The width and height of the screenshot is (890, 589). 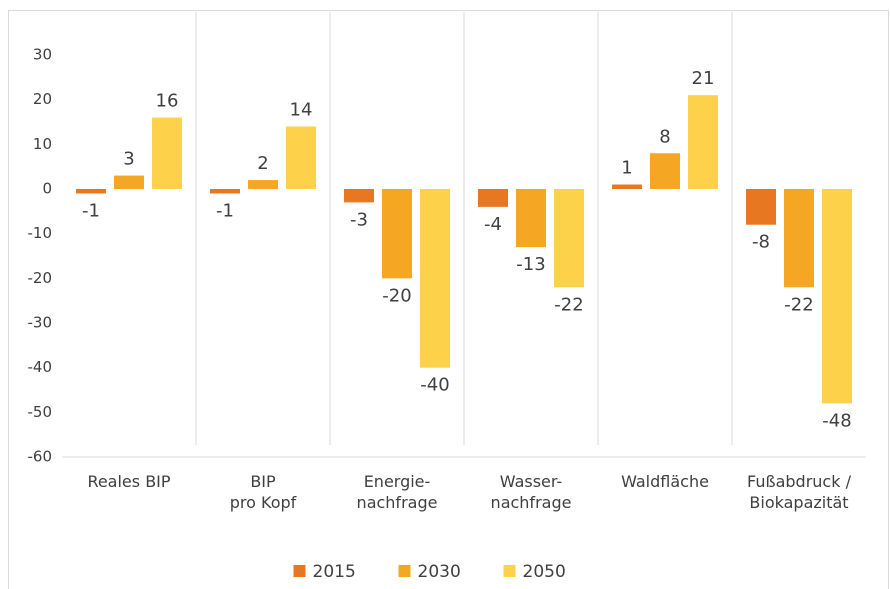 I want to click on value-label: -4, so click(x=493, y=224).